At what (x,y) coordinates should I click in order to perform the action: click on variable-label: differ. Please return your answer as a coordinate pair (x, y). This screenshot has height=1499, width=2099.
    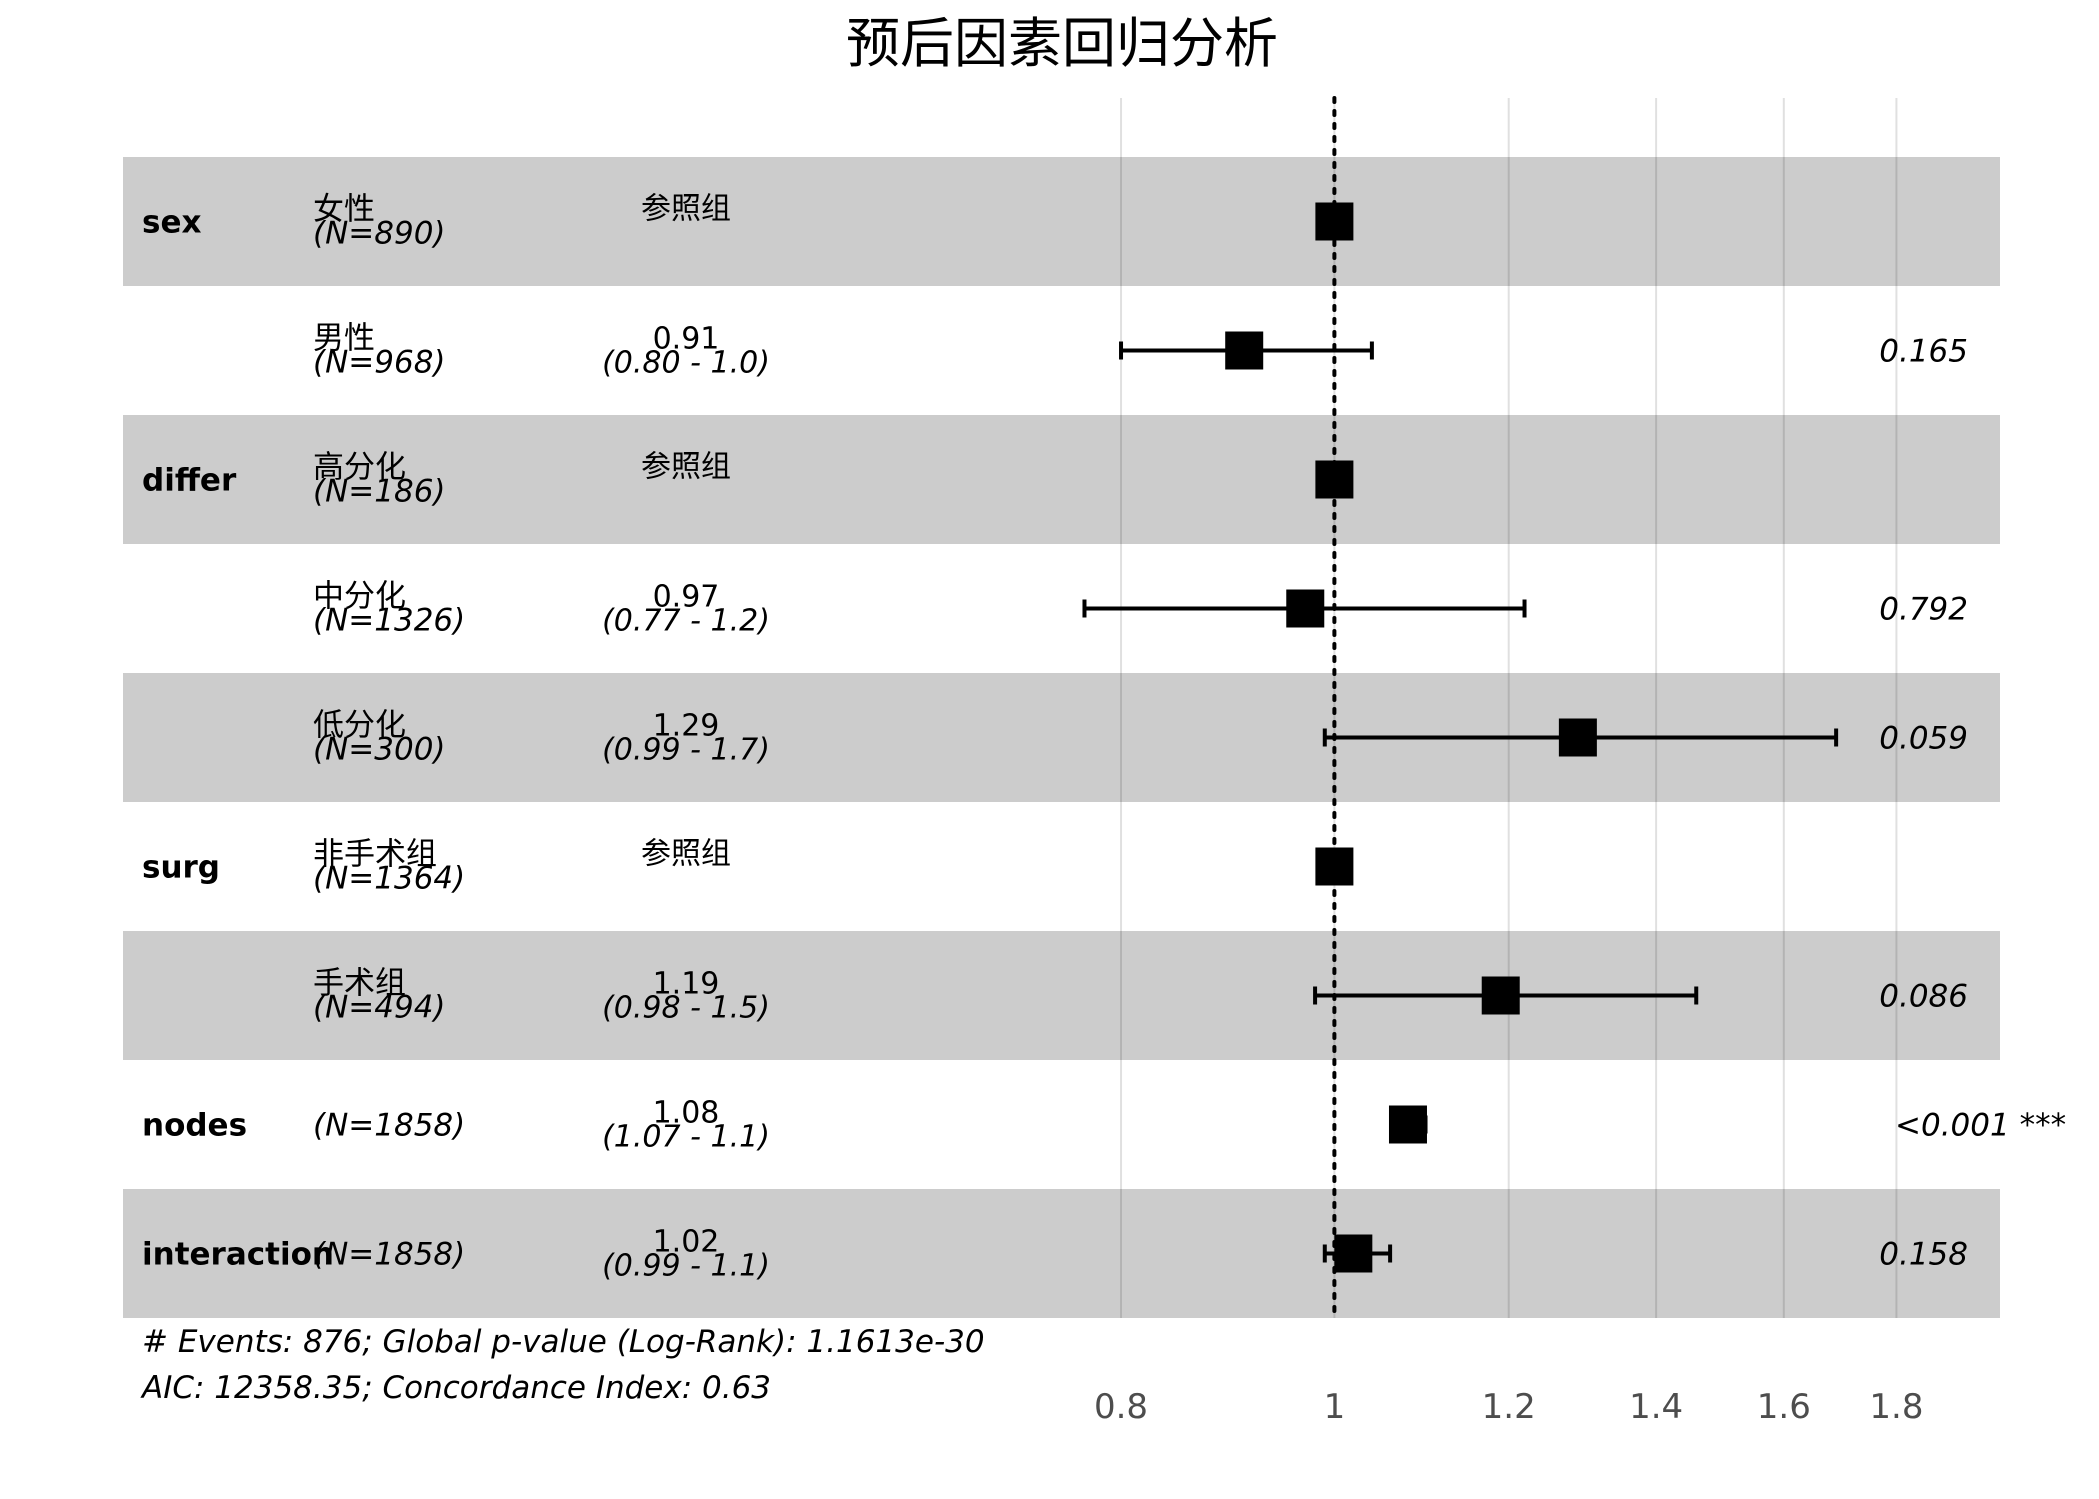
    Looking at the image, I should click on (189, 481).